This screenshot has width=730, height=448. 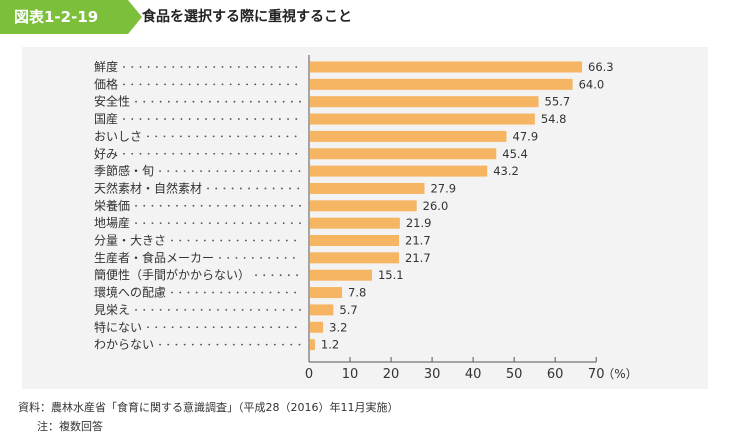 I want to click on value-label: 1.2, so click(x=330, y=345).